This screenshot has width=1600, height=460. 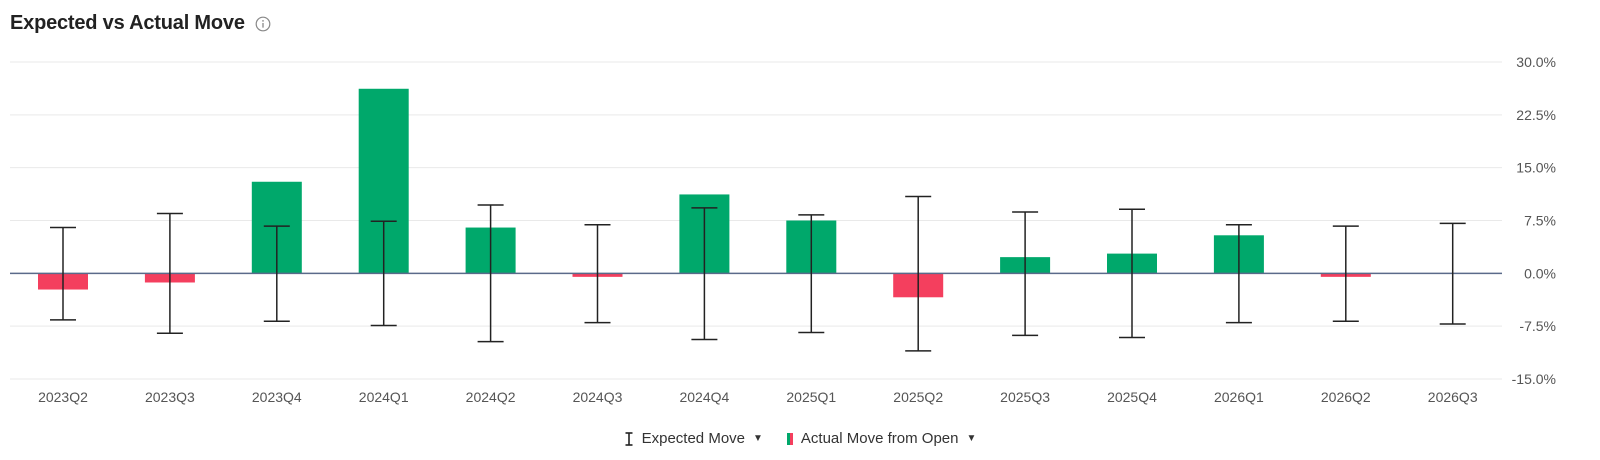 I want to click on info-circle-icon, so click(x=263, y=24).